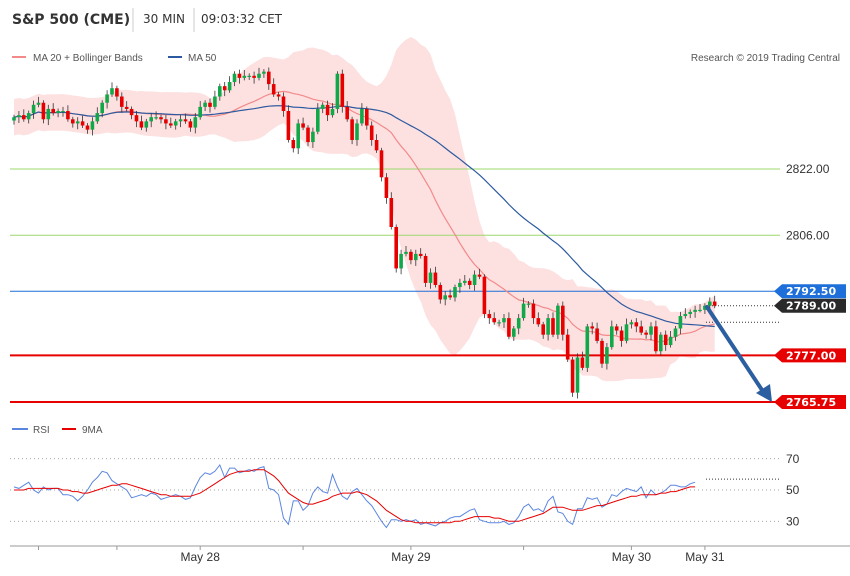  Describe the element at coordinates (808, 235) in the screenshot. I see `price-tick-2806.00: 2806.00` at that location.